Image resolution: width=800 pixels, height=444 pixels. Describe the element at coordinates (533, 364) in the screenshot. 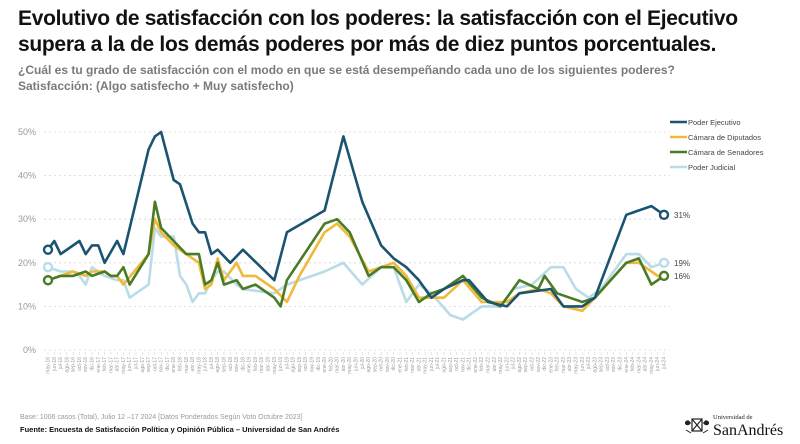

I see `x-tick-label: oct-22` at that location.